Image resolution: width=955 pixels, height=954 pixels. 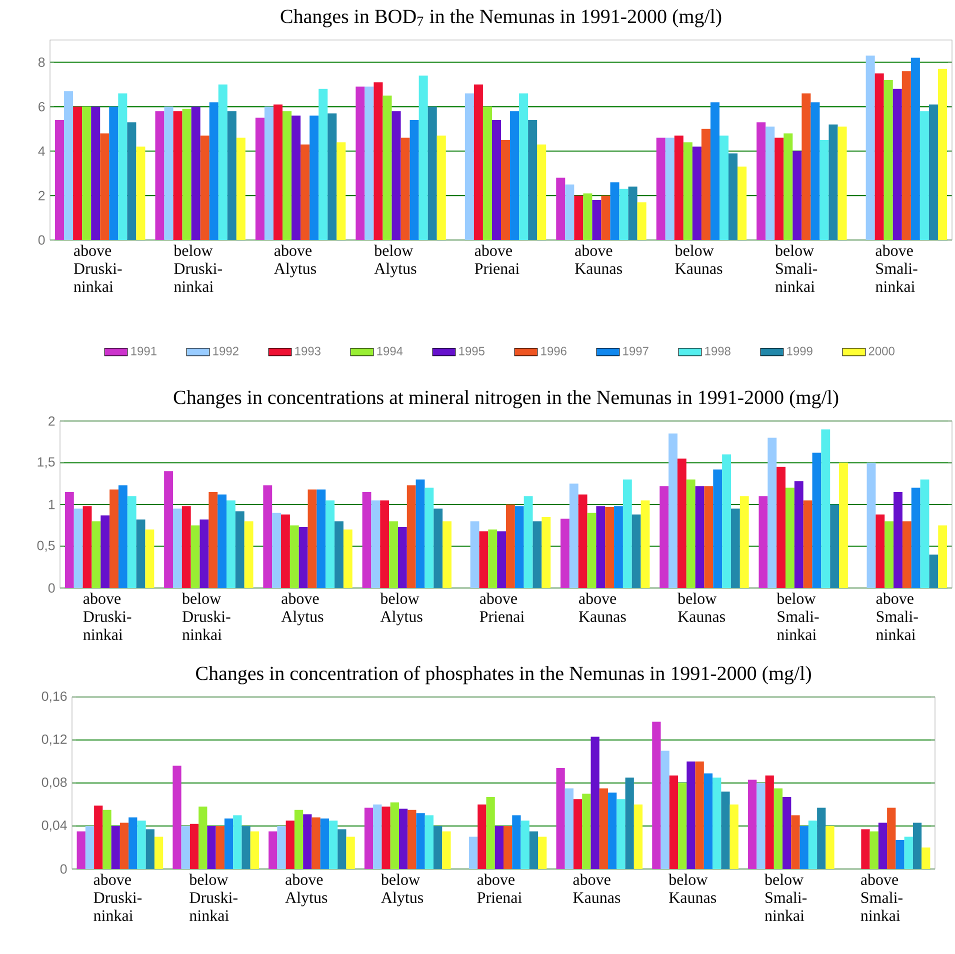 I want to click on y-tick-label: 4, so click(x=41, y=151).